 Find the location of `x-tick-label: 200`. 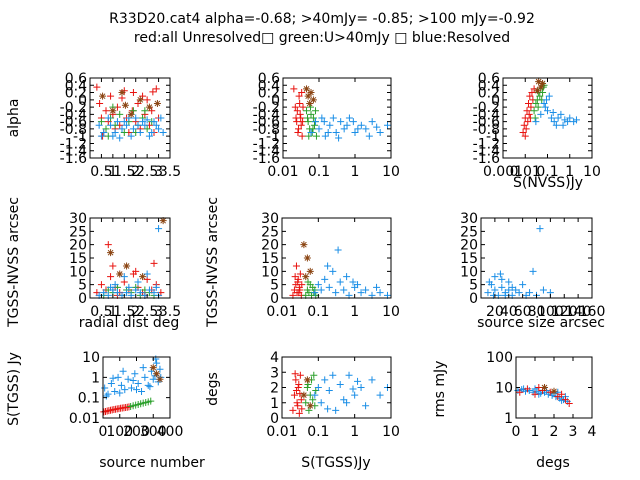

x-tick-label: 200 is located at coordinates (136, 432).